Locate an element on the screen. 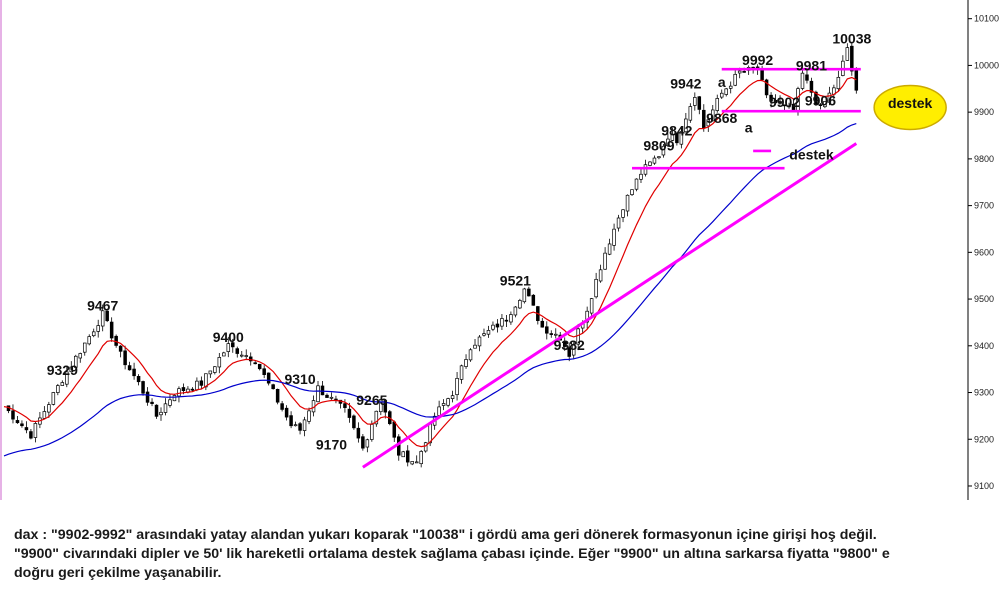  price-tick-label: 10100 is located at coordinates (986, 19).